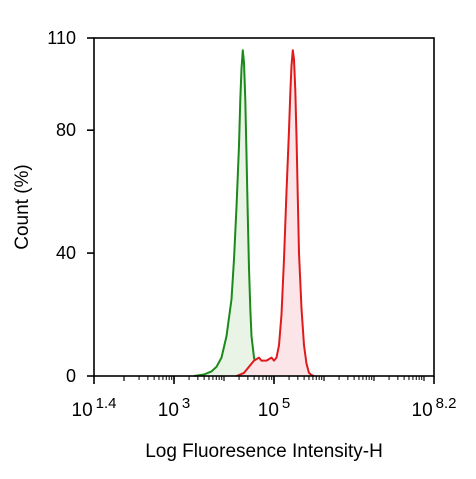  Describe the element at coordinates (230, 213) in the screenshot. I see `series-1-fill` at that location.